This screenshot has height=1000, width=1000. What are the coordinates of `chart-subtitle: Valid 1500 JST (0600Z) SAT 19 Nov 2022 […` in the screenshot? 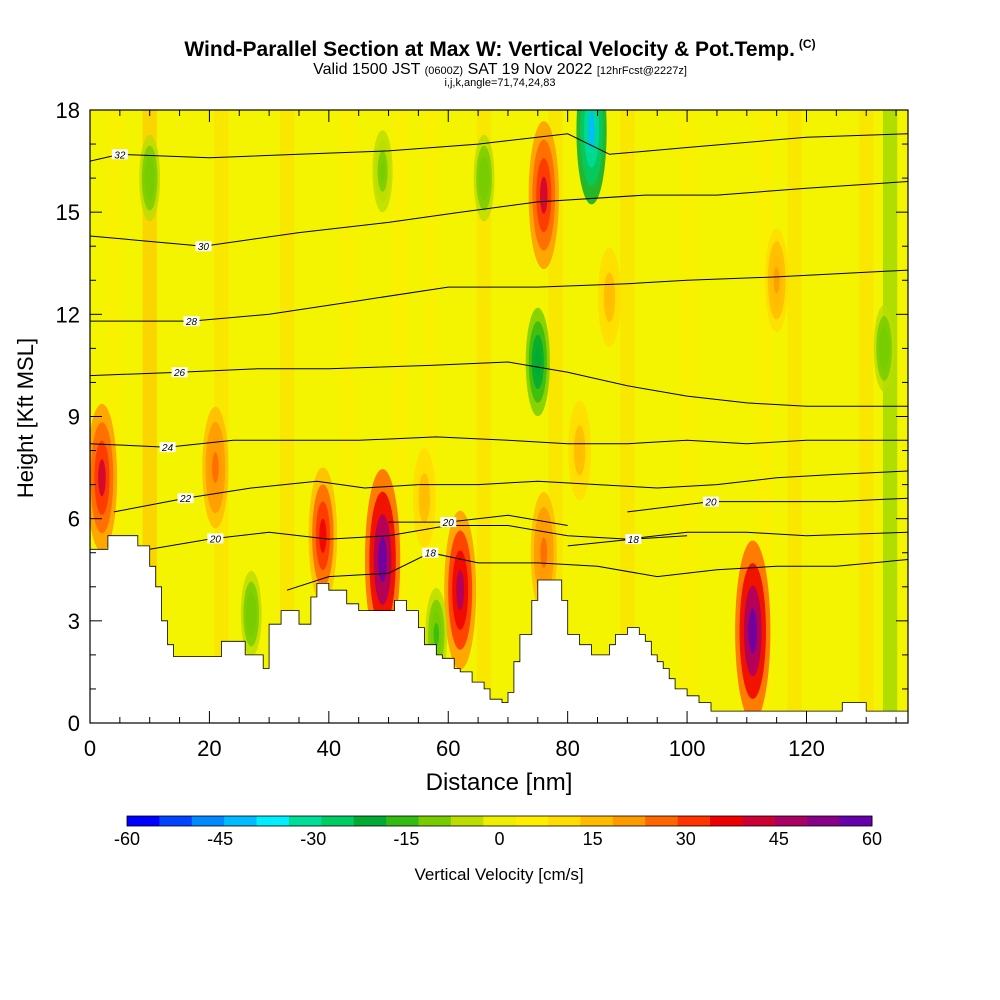 It's located at (500, 70).